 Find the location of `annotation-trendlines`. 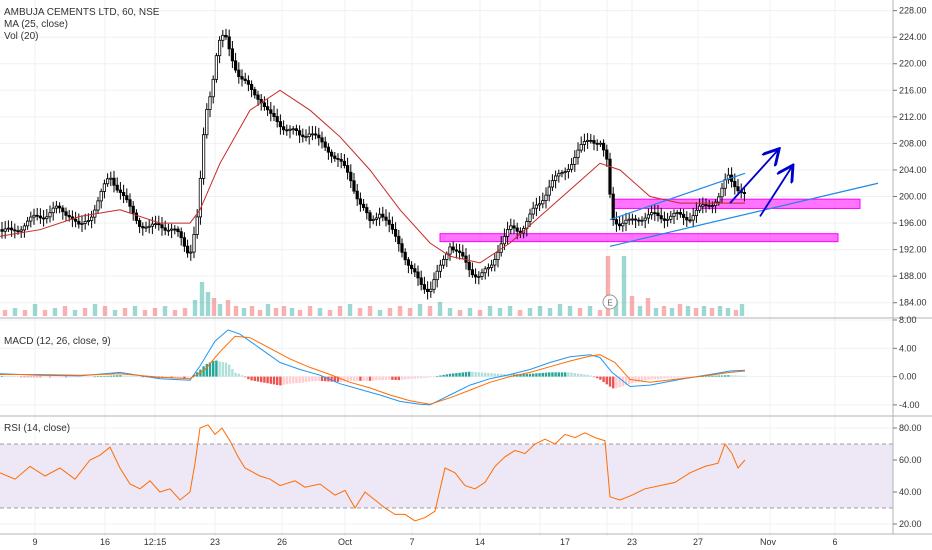

annotation-trendlines is located at coordinates (744, 198).